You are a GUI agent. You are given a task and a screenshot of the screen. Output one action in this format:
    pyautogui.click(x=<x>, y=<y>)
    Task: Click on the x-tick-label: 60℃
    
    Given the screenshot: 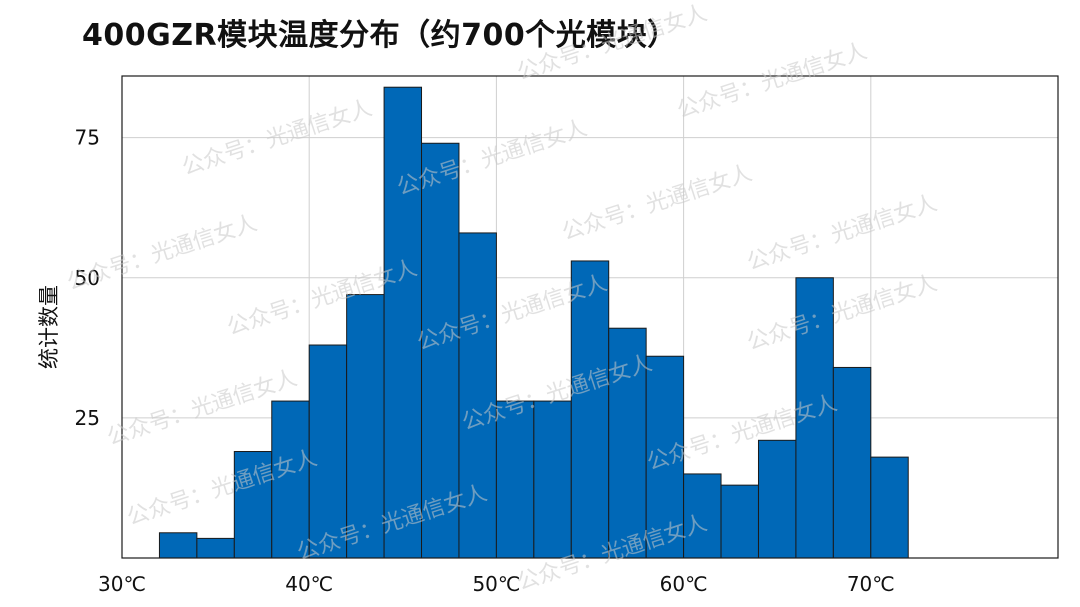 What is the action you would take?
    pyautogui.click(x=684, y=584)
    